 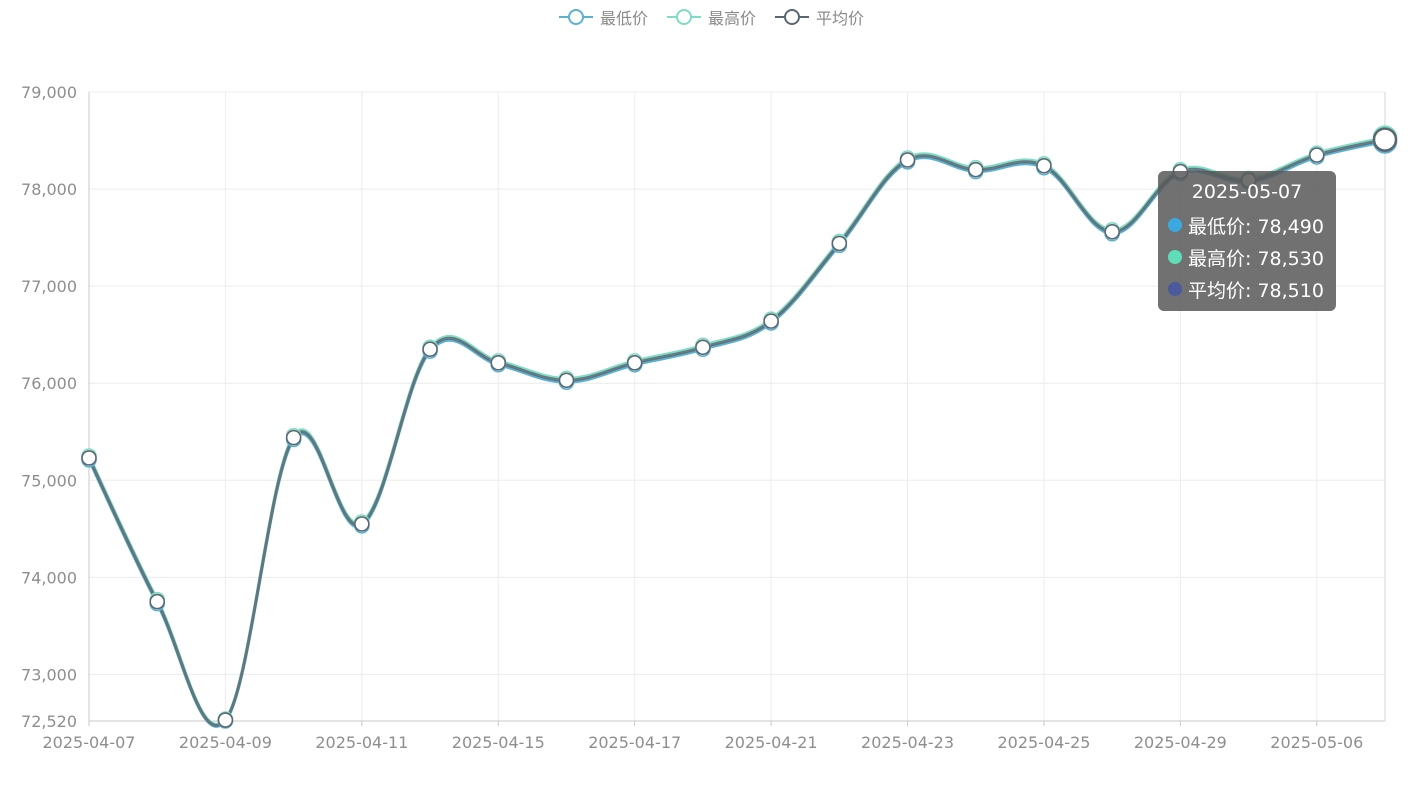 What do you see at coordinates (49, 577) in the screenshot?
I see `y-tick-label: 74,000` at bounding box center [49, 577].